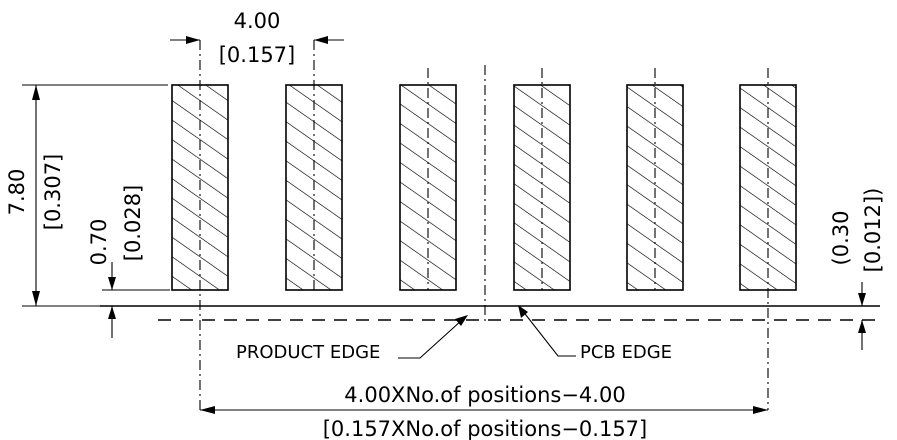 This screenshot has width=897, height=440. What do you see at coordinates (873, 230) in the screenshot?
I see `edge-gap-inch-label: [0.012])` at bounding box center [873, 230].